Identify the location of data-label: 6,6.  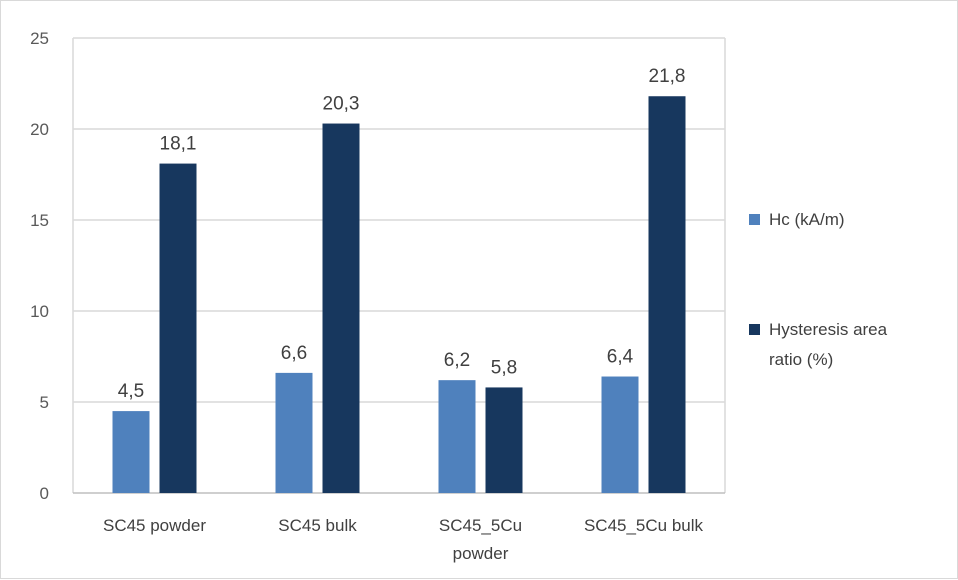
(294, 353).